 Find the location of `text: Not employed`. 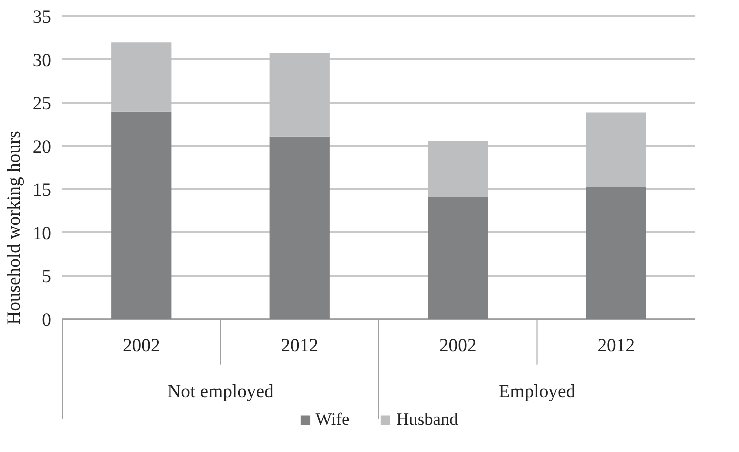

text: Not employed is located at coordinates (221, 392).